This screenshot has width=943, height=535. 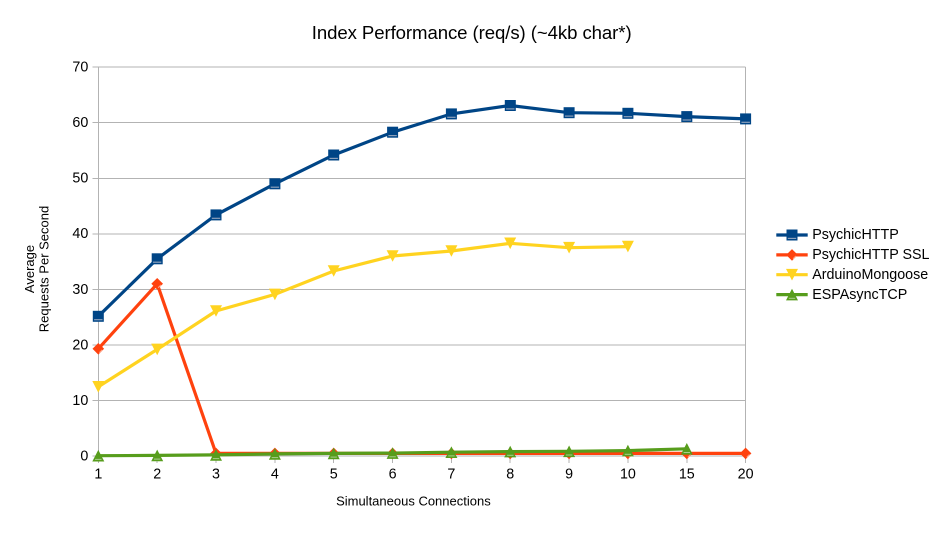 I want to click on svg-text: 2, so click(x=157, y=475).